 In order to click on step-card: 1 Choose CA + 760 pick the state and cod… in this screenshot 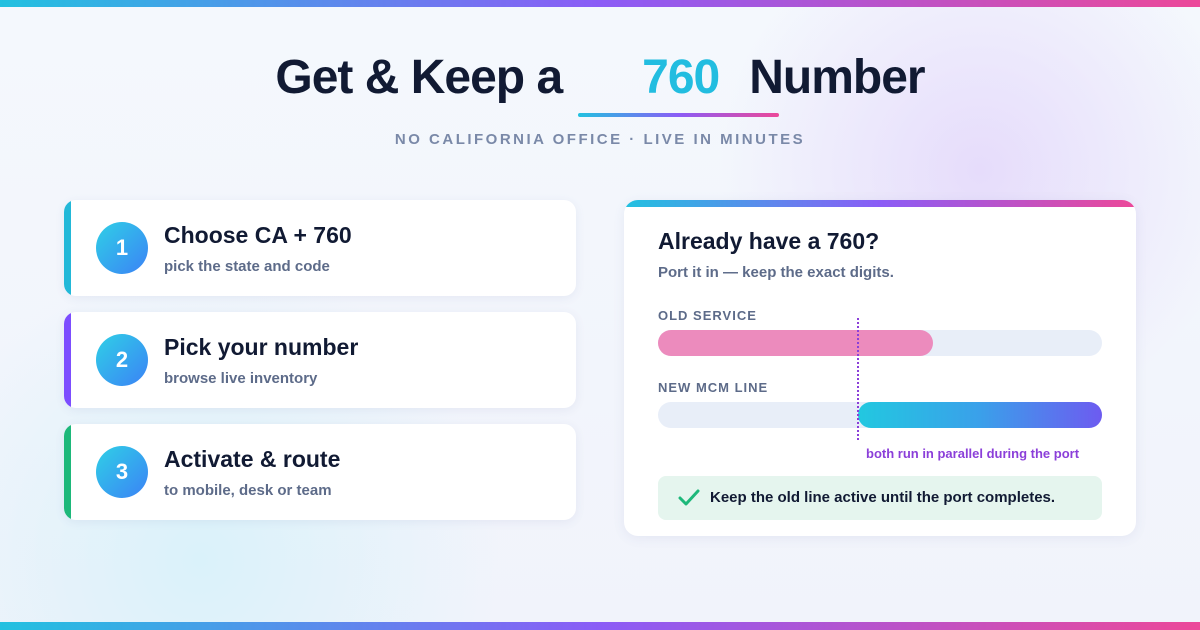, I will do `click(320, 248)`.